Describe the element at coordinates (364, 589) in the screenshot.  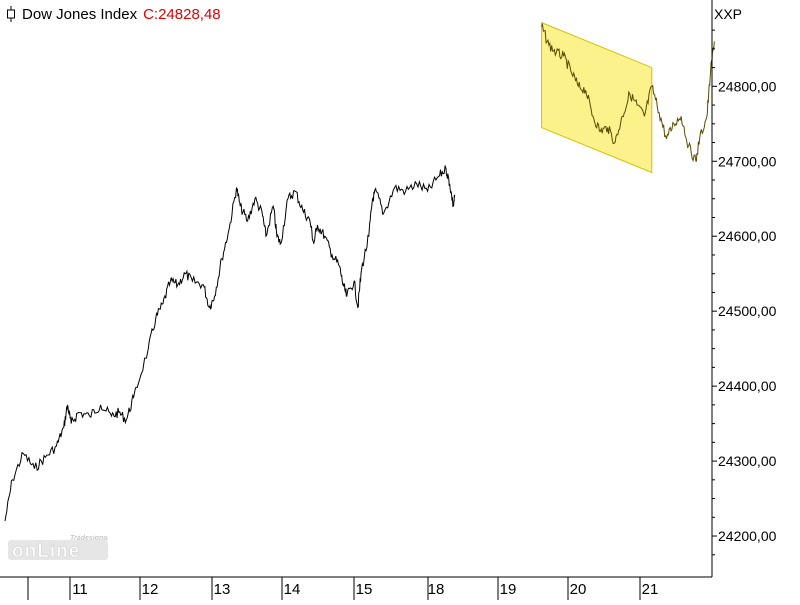
I see `x-tick-label: 15` at that location.